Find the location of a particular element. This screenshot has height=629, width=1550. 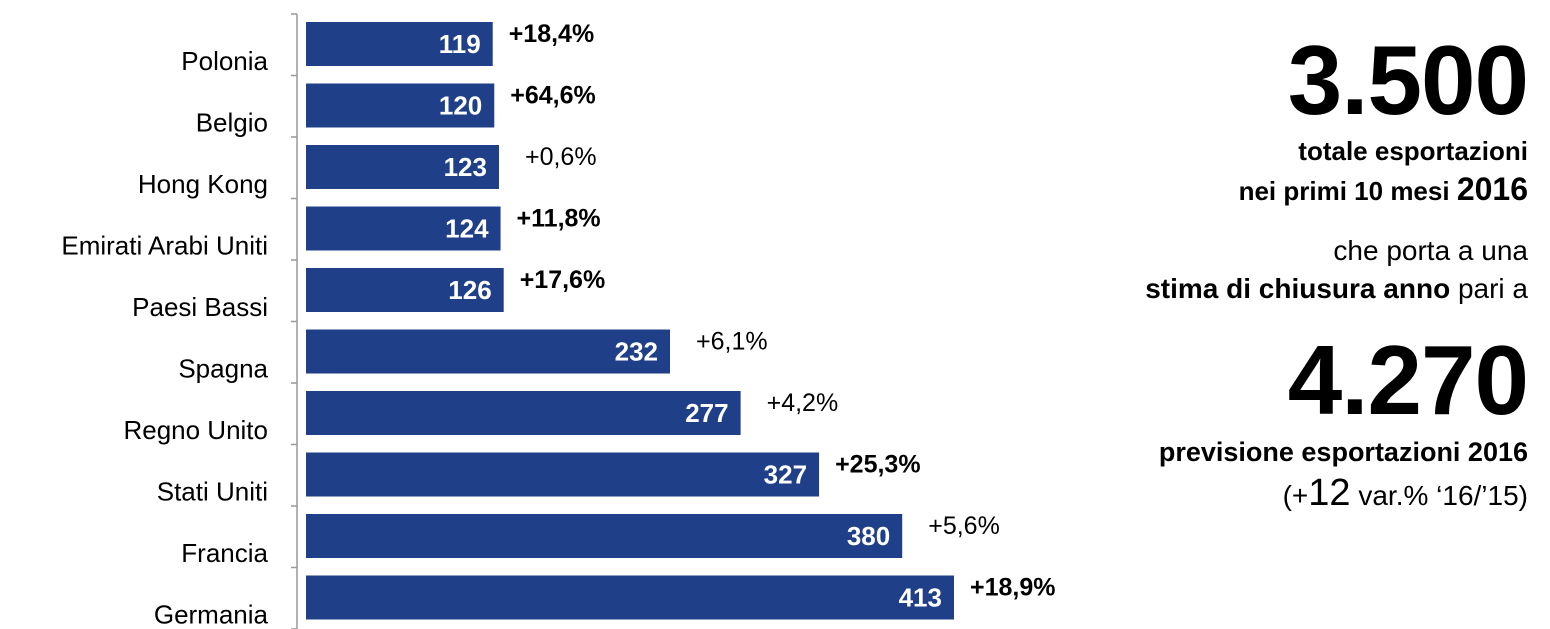

category-label: Emirati Arabi Uniti is located at coordinates (164, 246).